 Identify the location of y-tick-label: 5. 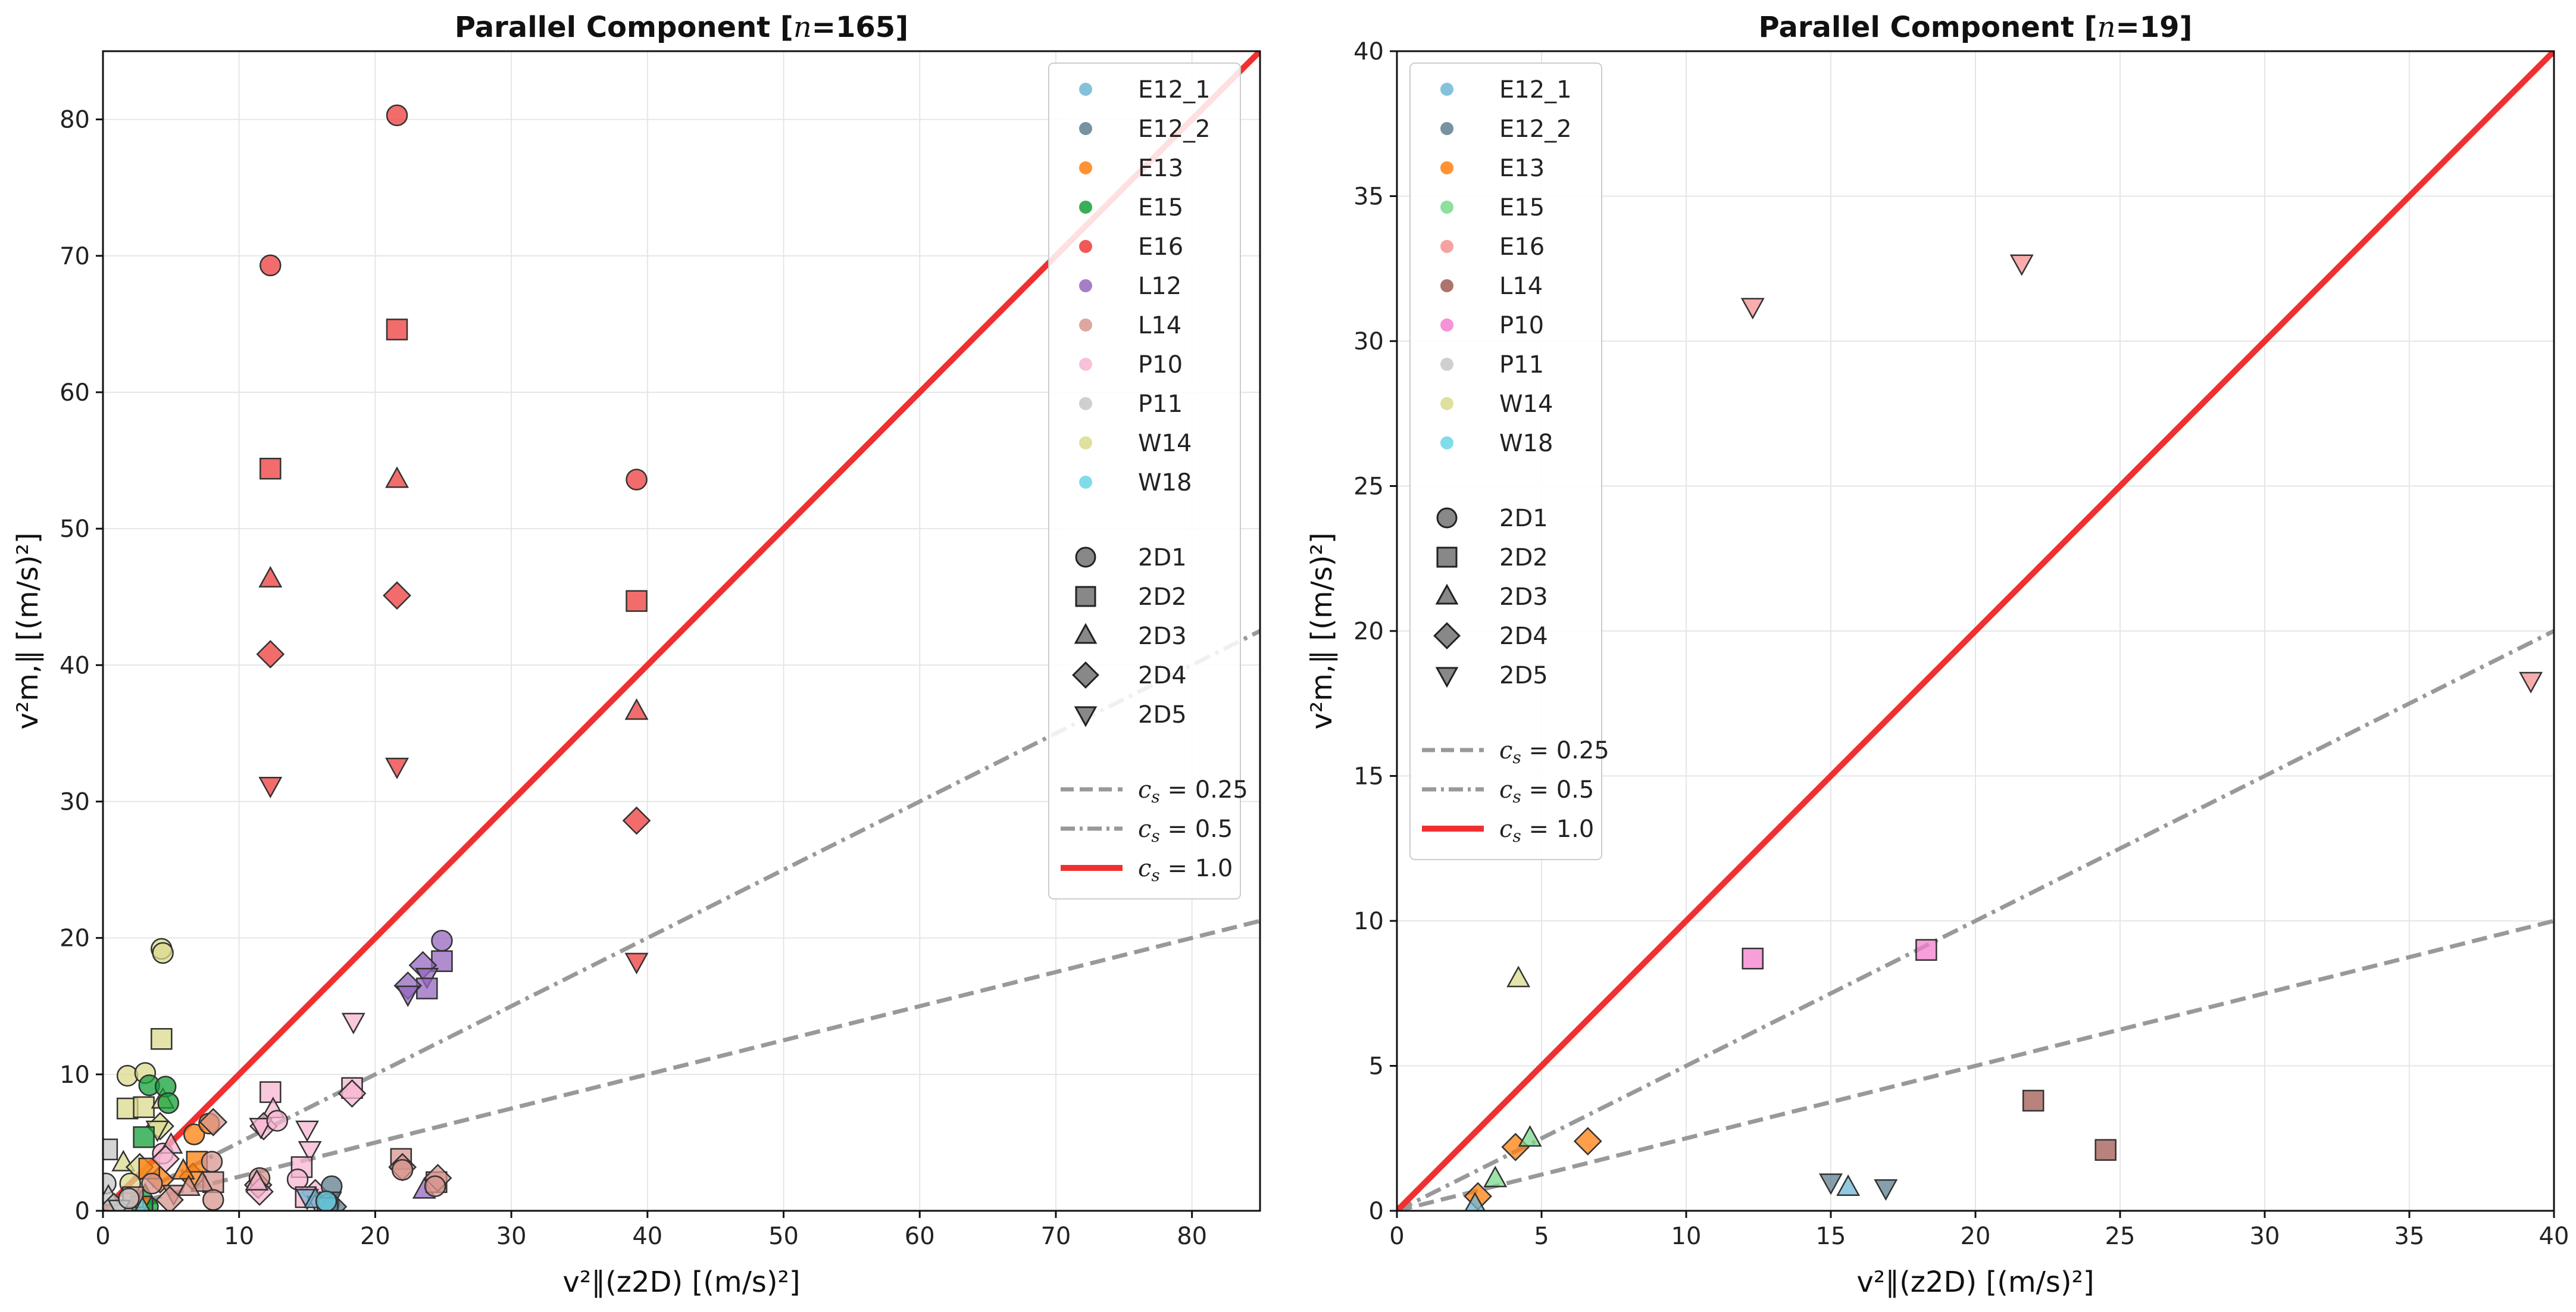
(1376, 1066).